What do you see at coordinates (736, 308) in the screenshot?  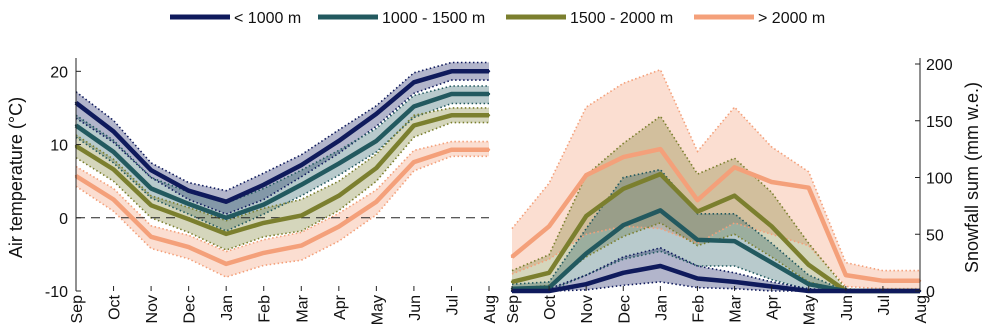 I see `x-tick-label: Mar` at bounding box center [736, 308].